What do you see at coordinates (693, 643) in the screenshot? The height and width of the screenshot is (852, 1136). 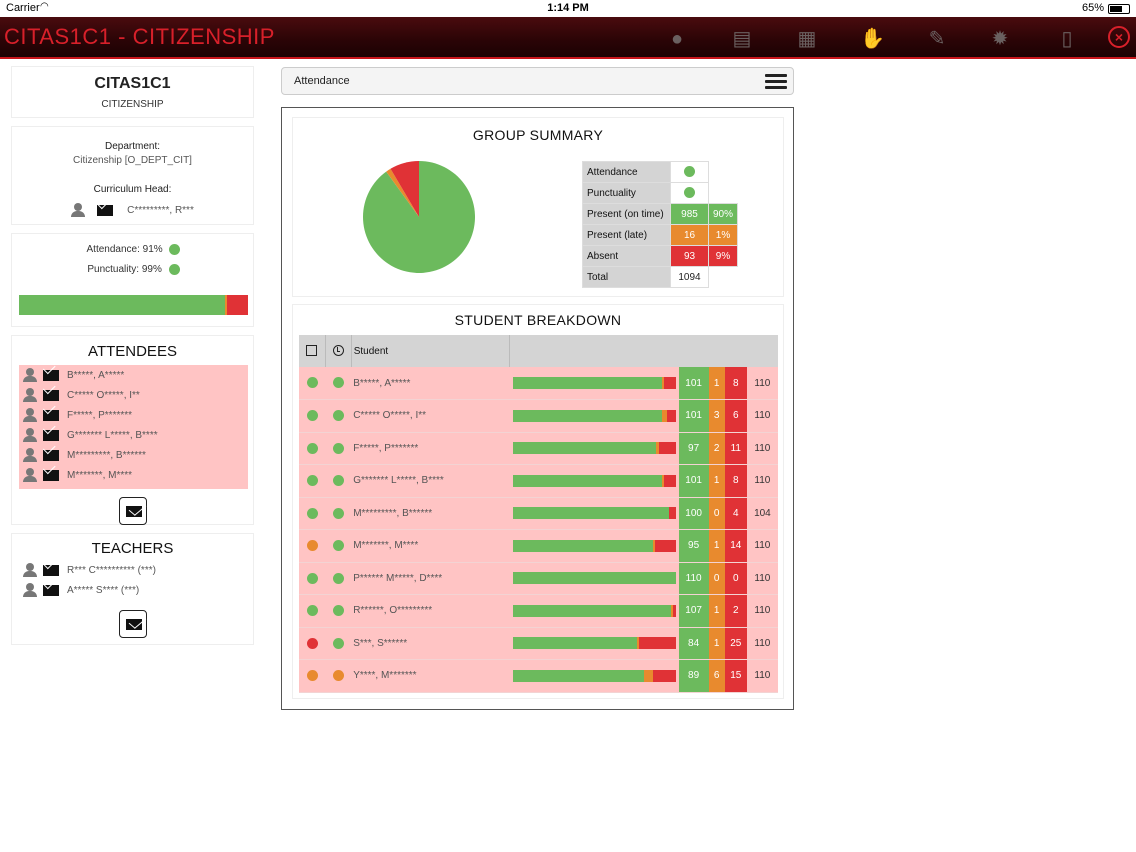 I see `present-count: 84` at bounding box center [693, 643].